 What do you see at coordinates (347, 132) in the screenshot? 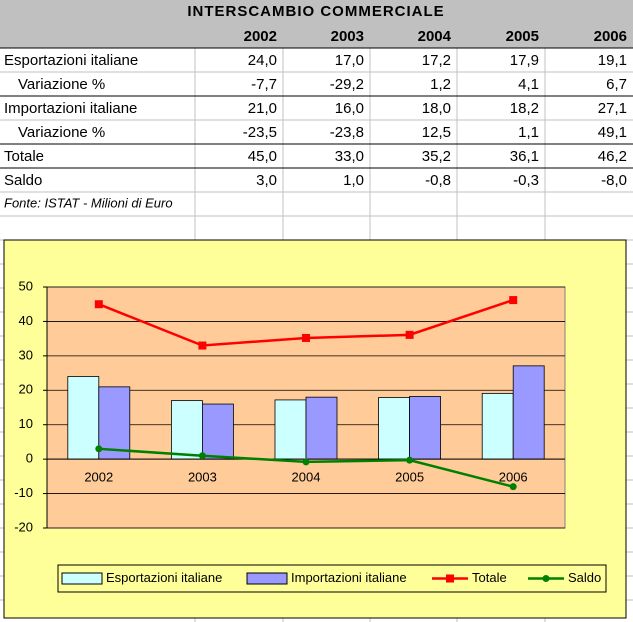
I see `table-cell: -23,8` at bounding box center [347, 132].